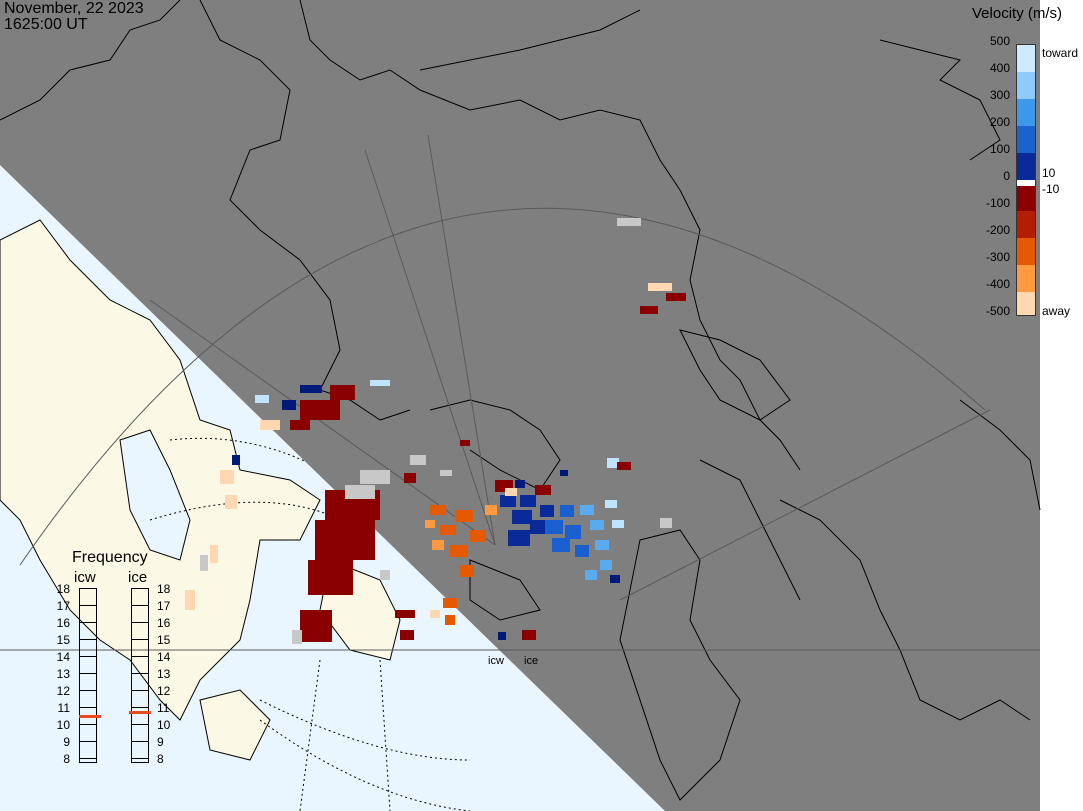 The image size is (1083, 811). I want to click on velocity-tick: 300, so click(999, 95).